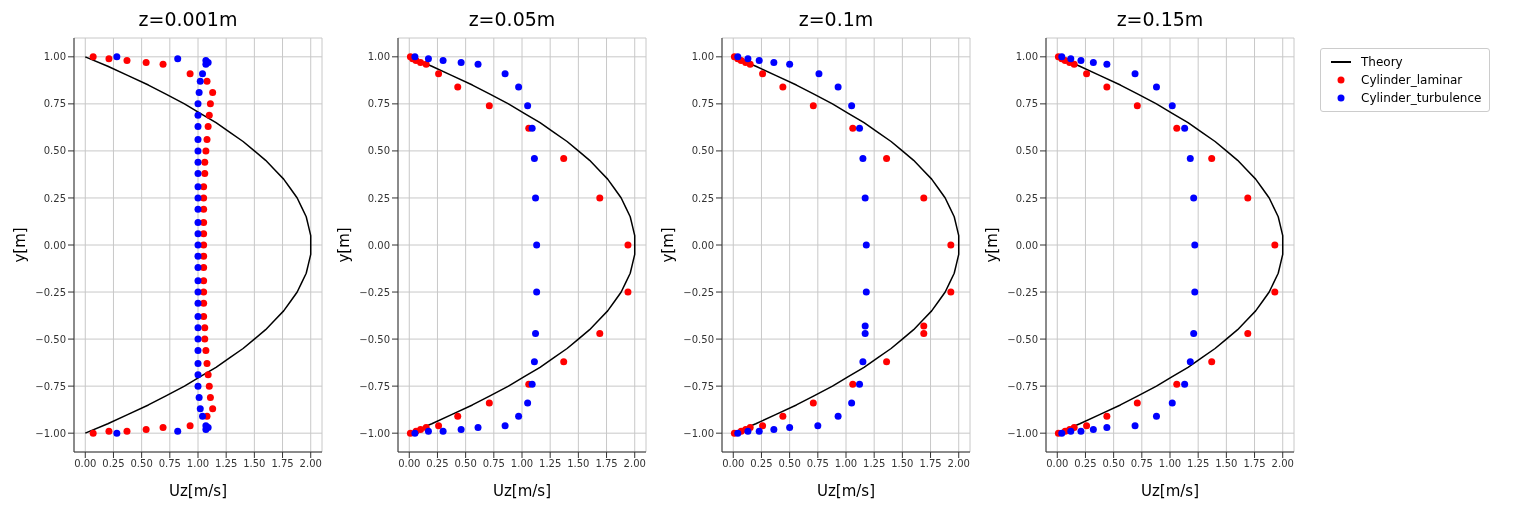  Describe the element at coordinates (1160, 20) in the screenshot. I see `chart-title: z=0.15m` at that location.